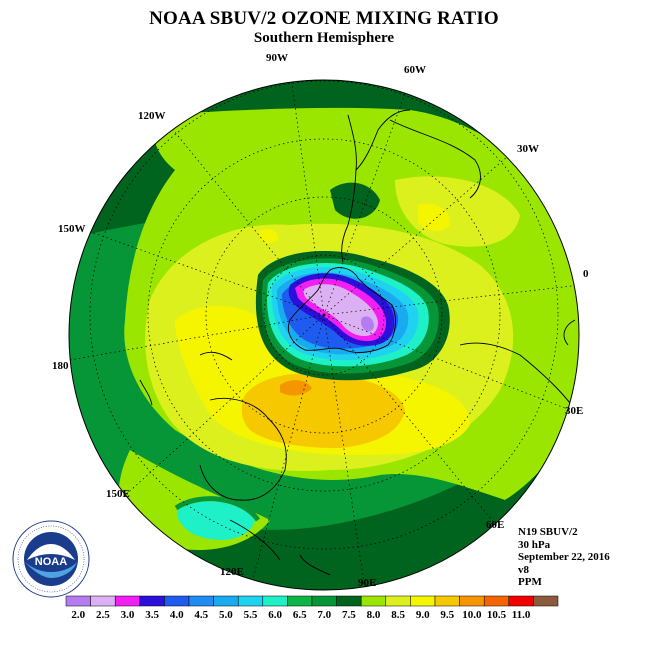 The width and height of the screenshot is (648, 648). Describe the element at coordinates (528, 149) in the screenshot. I see `lon-label-30w: 30W` at that location.